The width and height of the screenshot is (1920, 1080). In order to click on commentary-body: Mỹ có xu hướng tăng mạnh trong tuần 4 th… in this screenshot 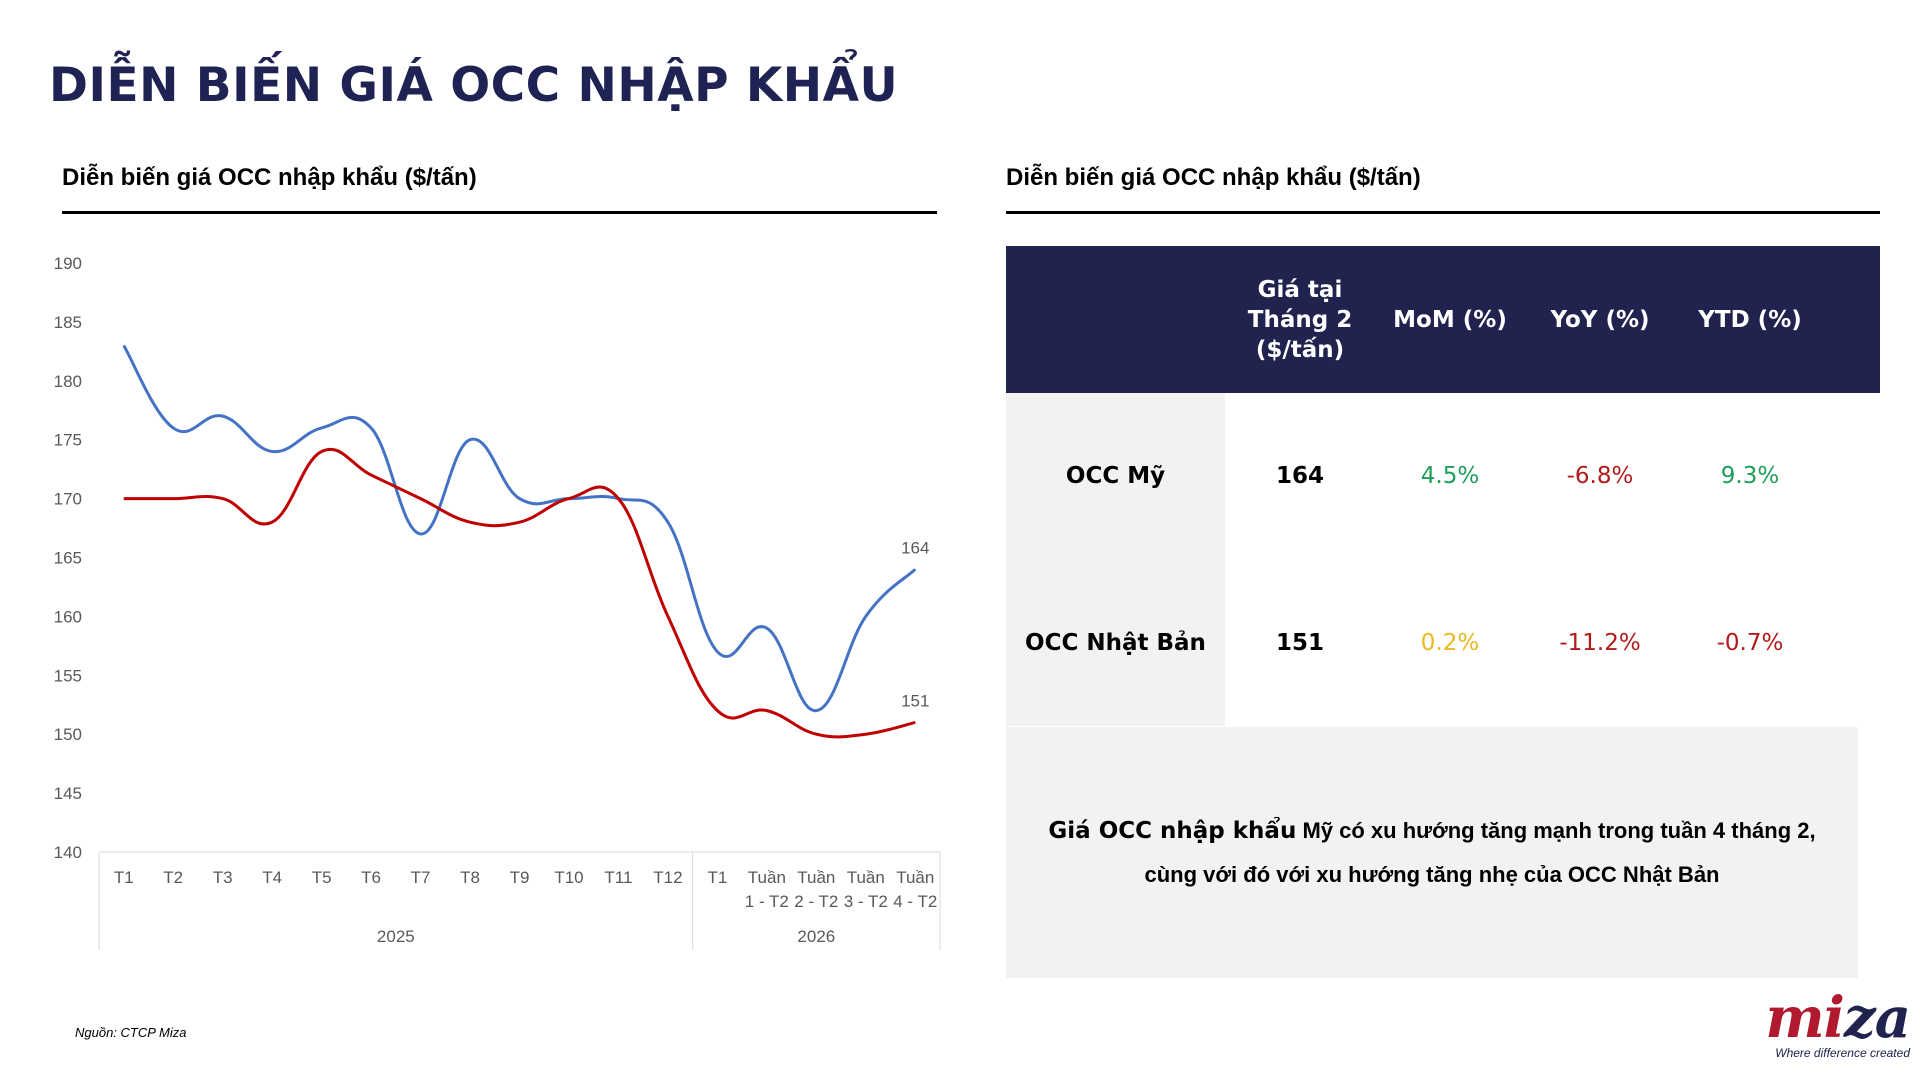, I will do `click(1480, 852)`.